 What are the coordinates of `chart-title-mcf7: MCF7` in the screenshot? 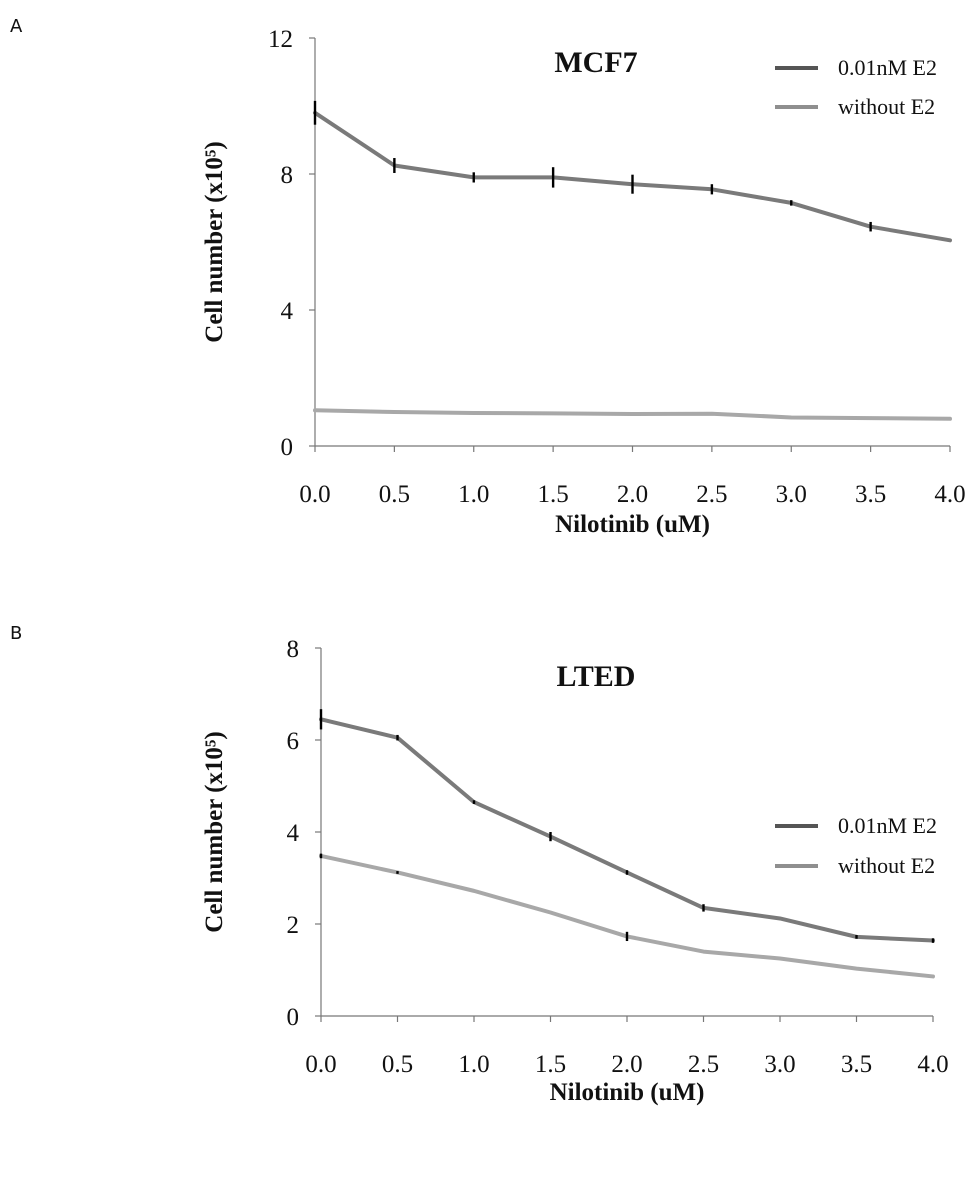 It's located at (595, 62).